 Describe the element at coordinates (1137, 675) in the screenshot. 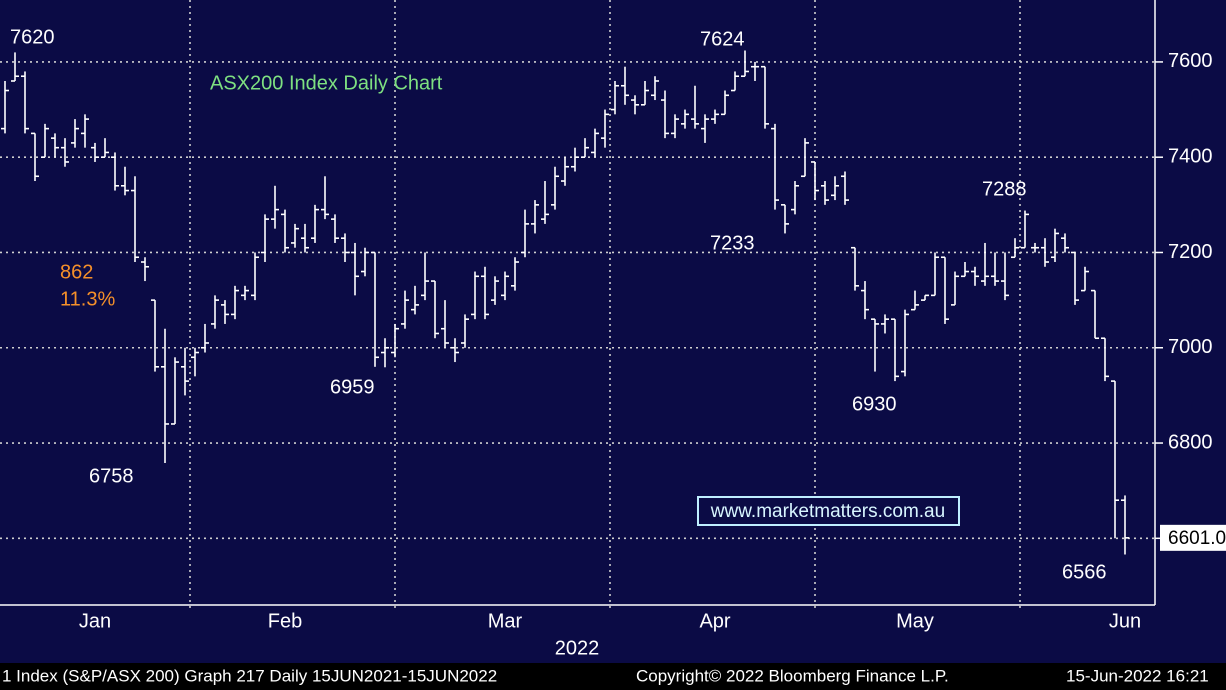

I see `footer-text: 15-Jun-2022 16:21` at that location.